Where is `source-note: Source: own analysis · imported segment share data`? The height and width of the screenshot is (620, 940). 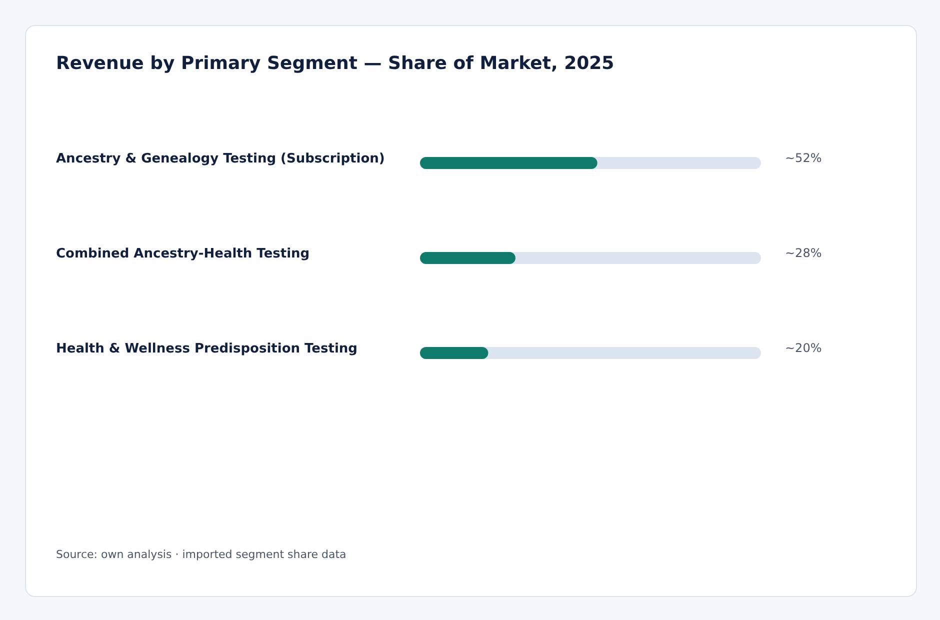
source-note: Source: own analysis · imported segment share data is located at coordinates (201, 554).